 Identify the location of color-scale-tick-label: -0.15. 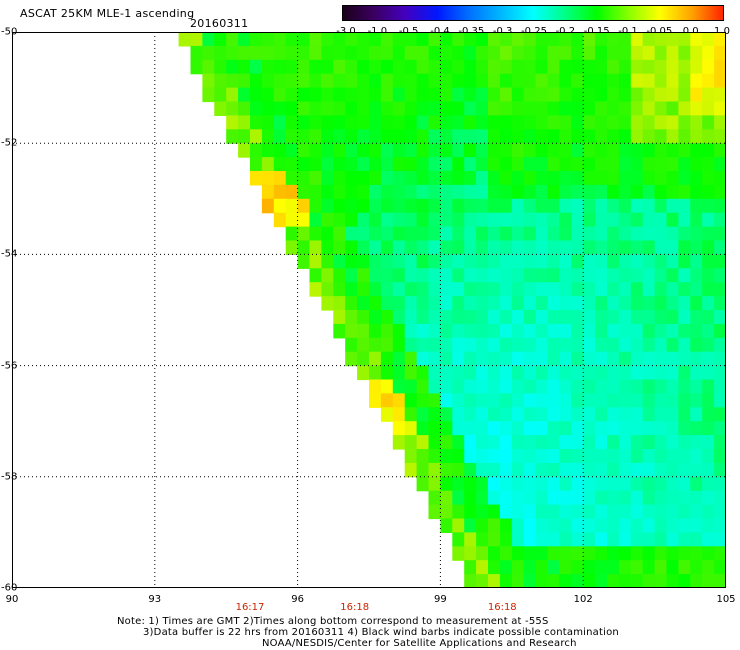
(596, 31).